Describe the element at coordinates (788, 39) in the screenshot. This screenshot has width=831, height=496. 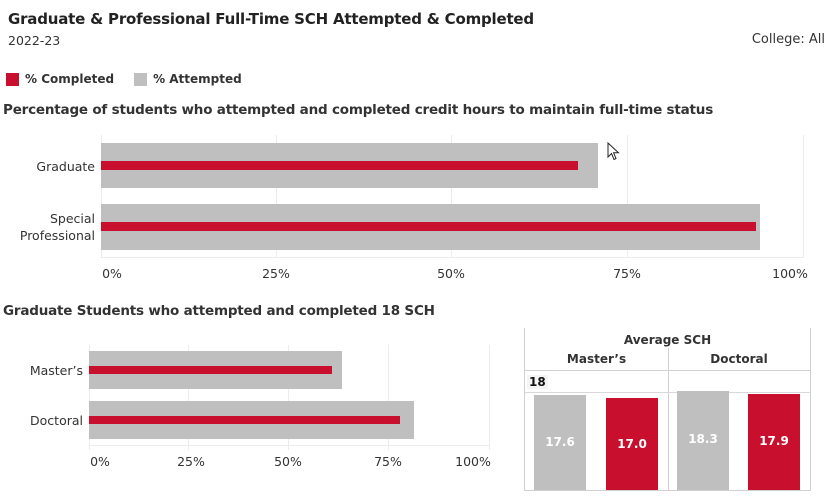
I see `college-filter-label: College: All` at that location.